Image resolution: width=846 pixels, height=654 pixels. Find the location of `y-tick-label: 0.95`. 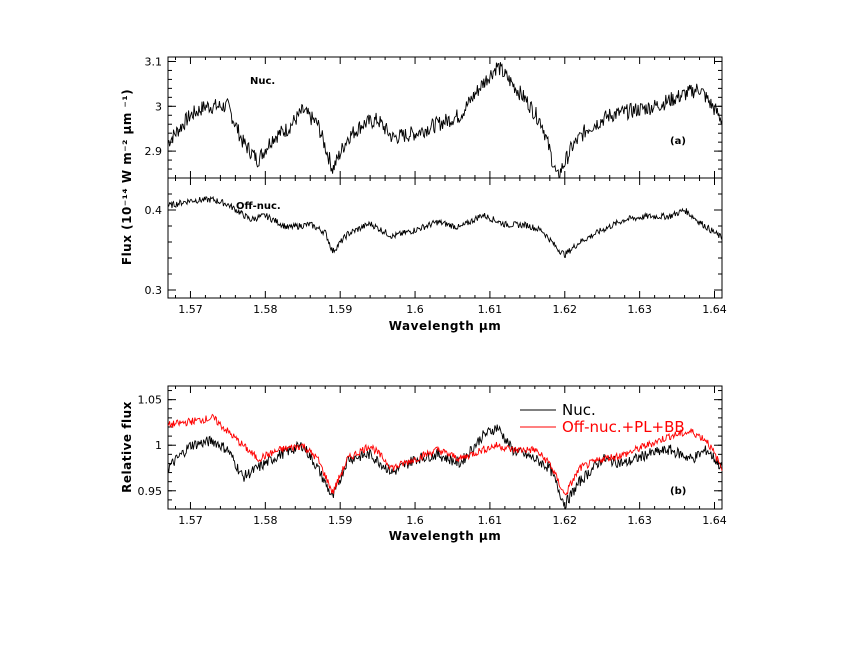

y-tick-label: 0.95 is located at coordinates (150, 491).